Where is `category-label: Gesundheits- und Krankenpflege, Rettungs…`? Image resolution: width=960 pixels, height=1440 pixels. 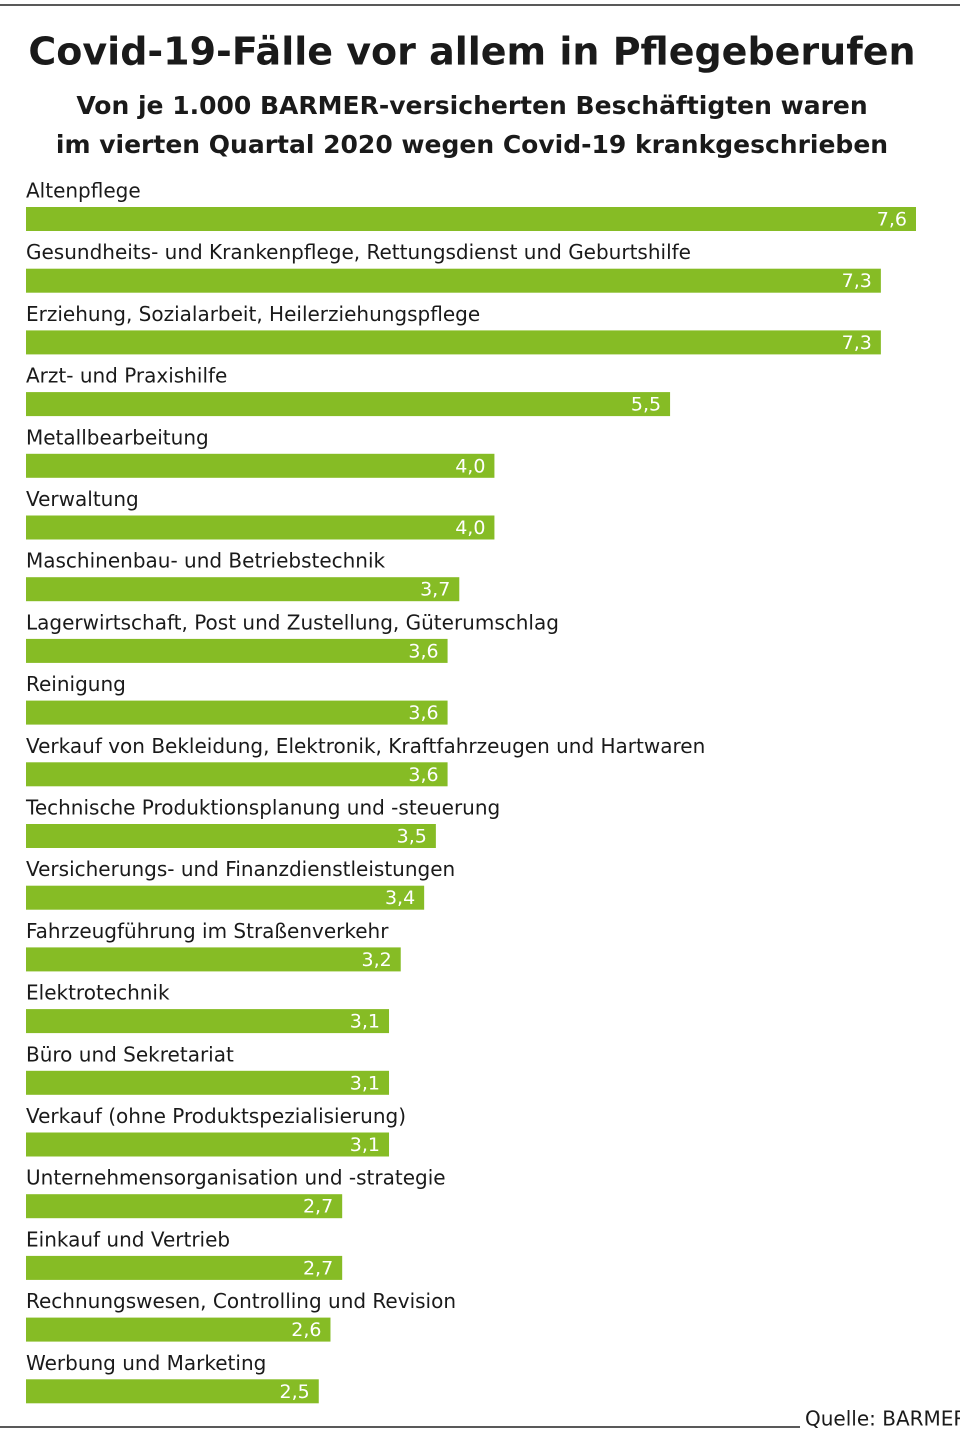
category-label: Gesundheits- und Krankenpflege, Rettungs… is located at coordinates (358, 252).